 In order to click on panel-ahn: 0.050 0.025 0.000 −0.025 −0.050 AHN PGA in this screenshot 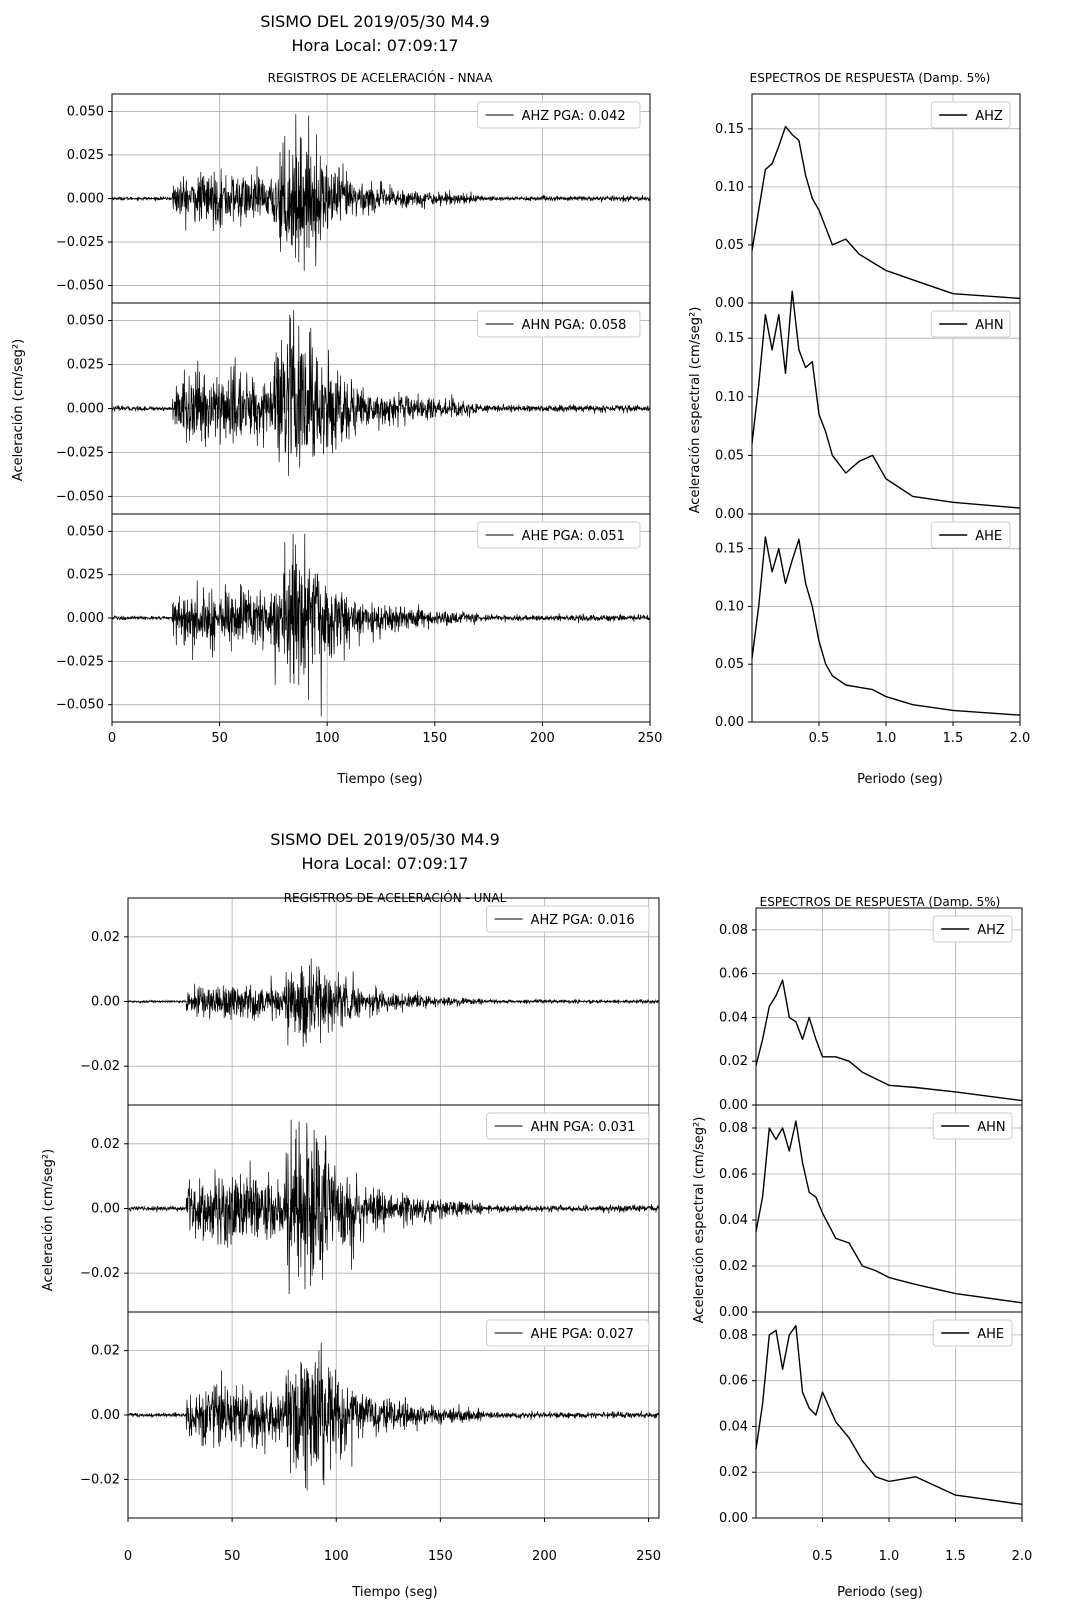, I will do `click(353, 408)`.